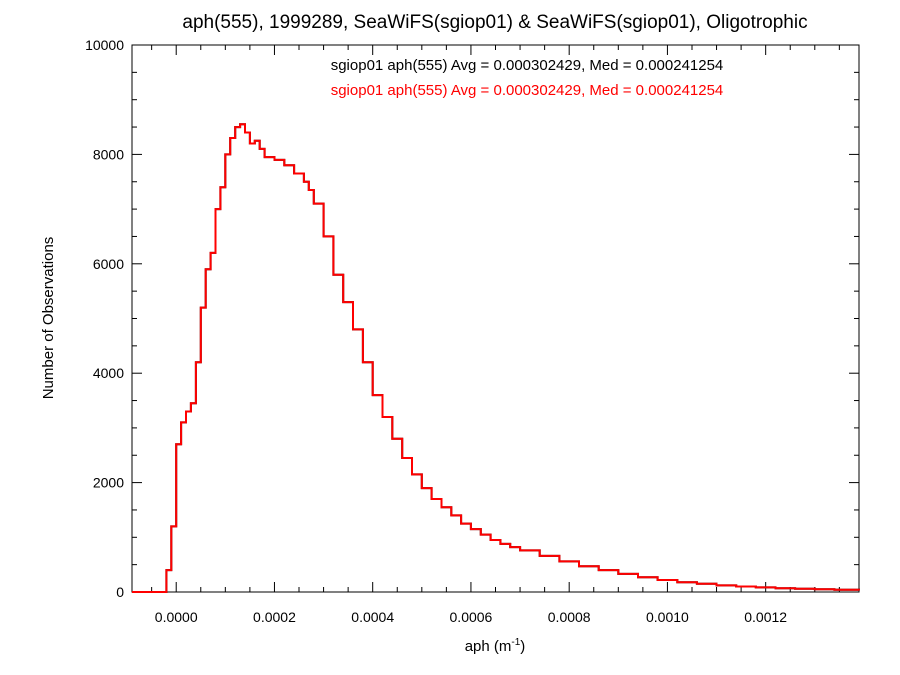 This screenshot has height=675, width=900. I want to click on x-tick-label: 0.0006, so click(471, 617).